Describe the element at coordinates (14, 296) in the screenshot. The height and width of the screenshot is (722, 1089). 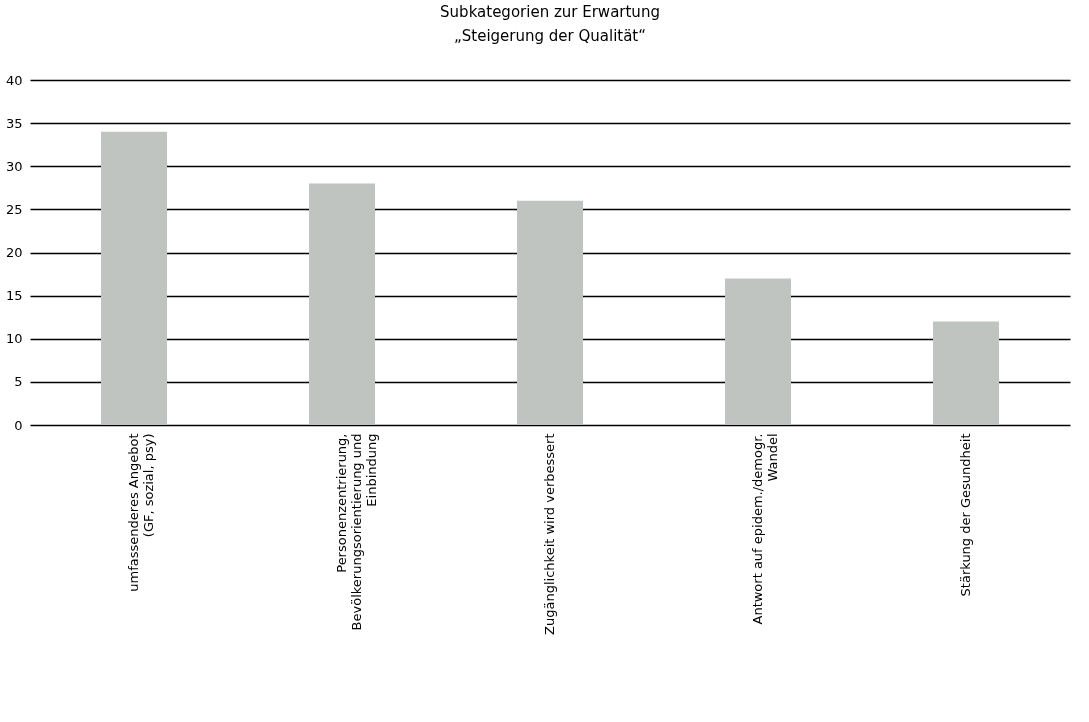
I see `y-tick-label: 15` at that location.